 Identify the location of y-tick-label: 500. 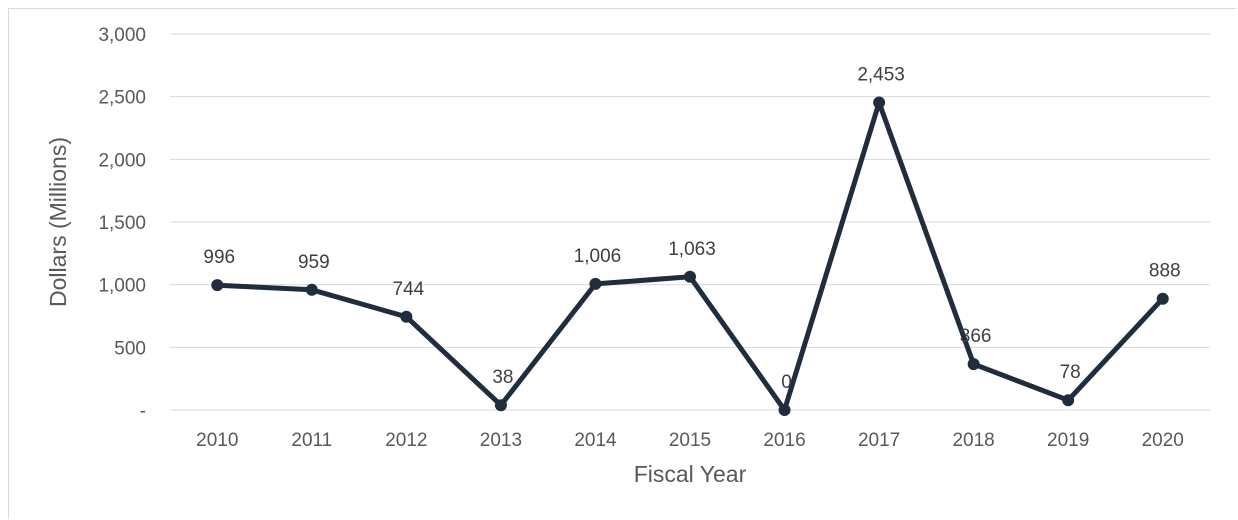
(130, 348).